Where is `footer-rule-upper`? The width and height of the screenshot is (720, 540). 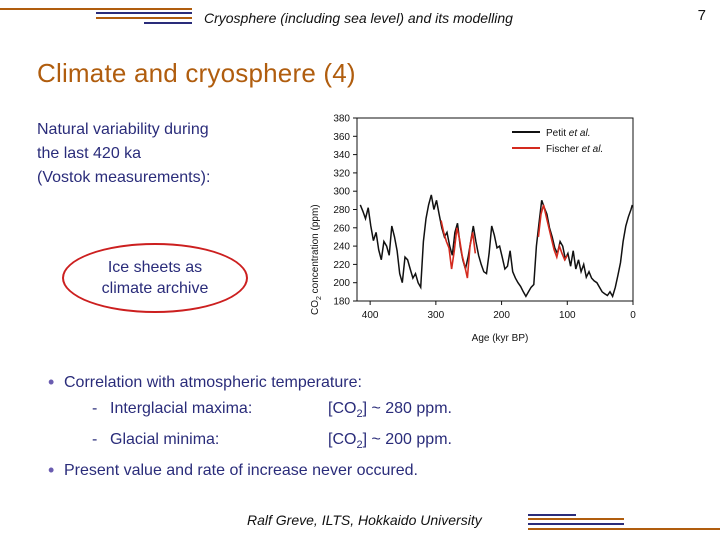 footer-rule-upper is located at coordinates (576, 519).